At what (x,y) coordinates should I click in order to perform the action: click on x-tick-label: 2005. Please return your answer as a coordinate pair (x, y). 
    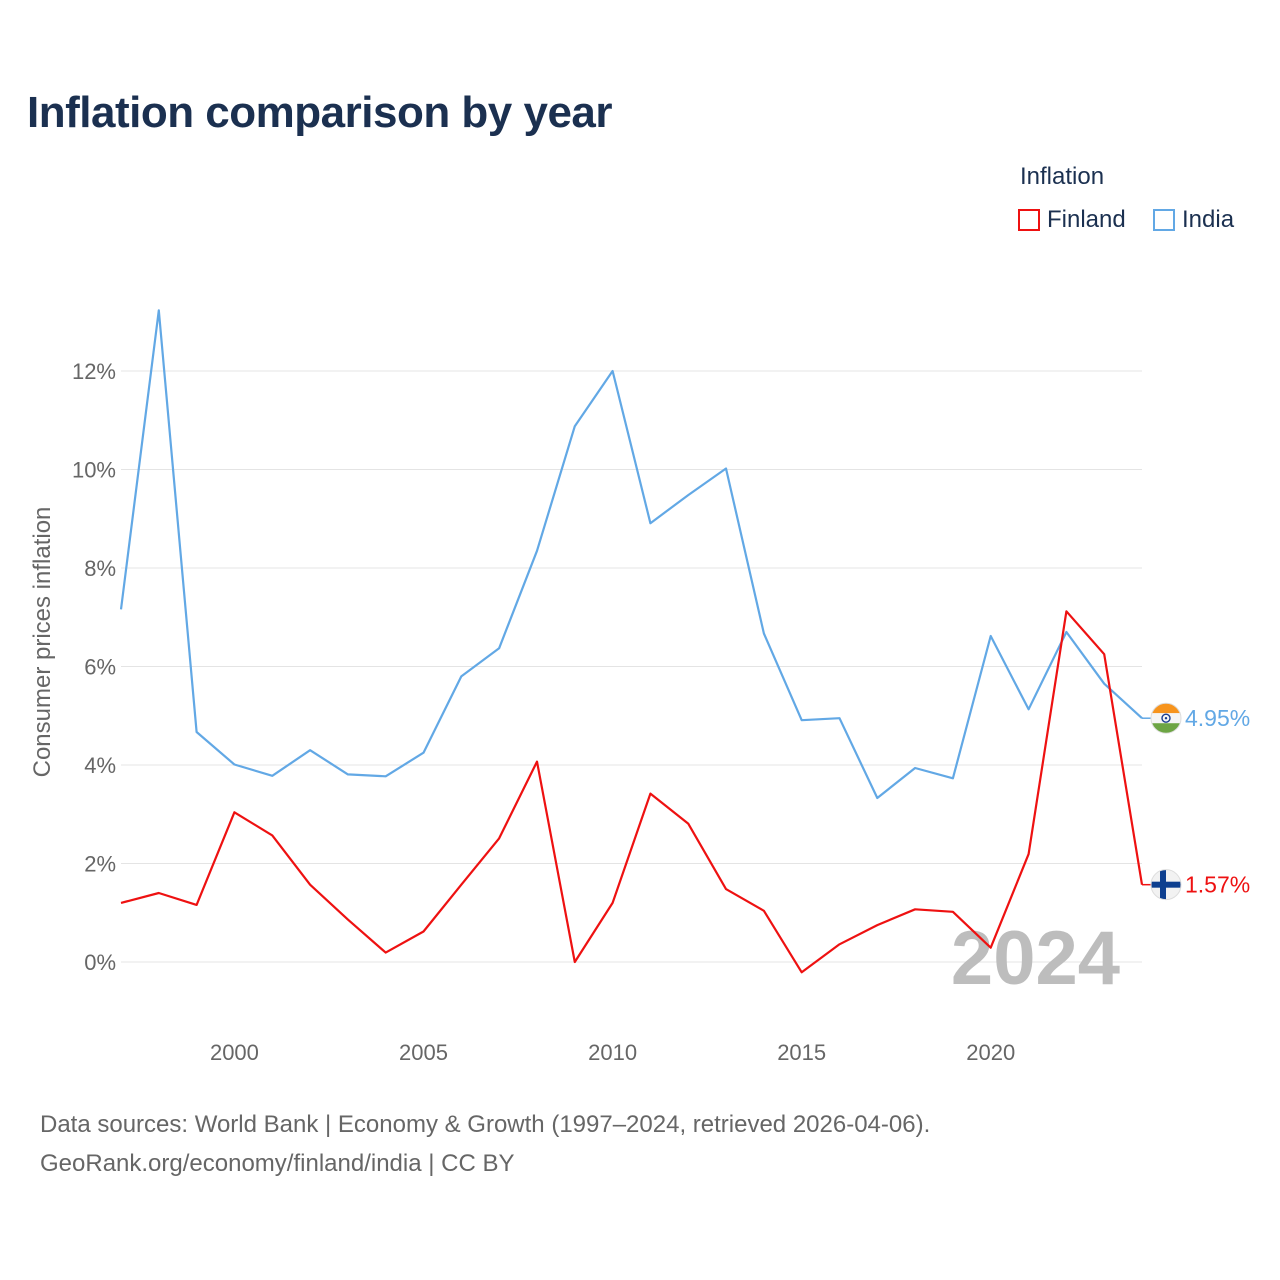
    Looking at the image, I should click on (423, 1052).